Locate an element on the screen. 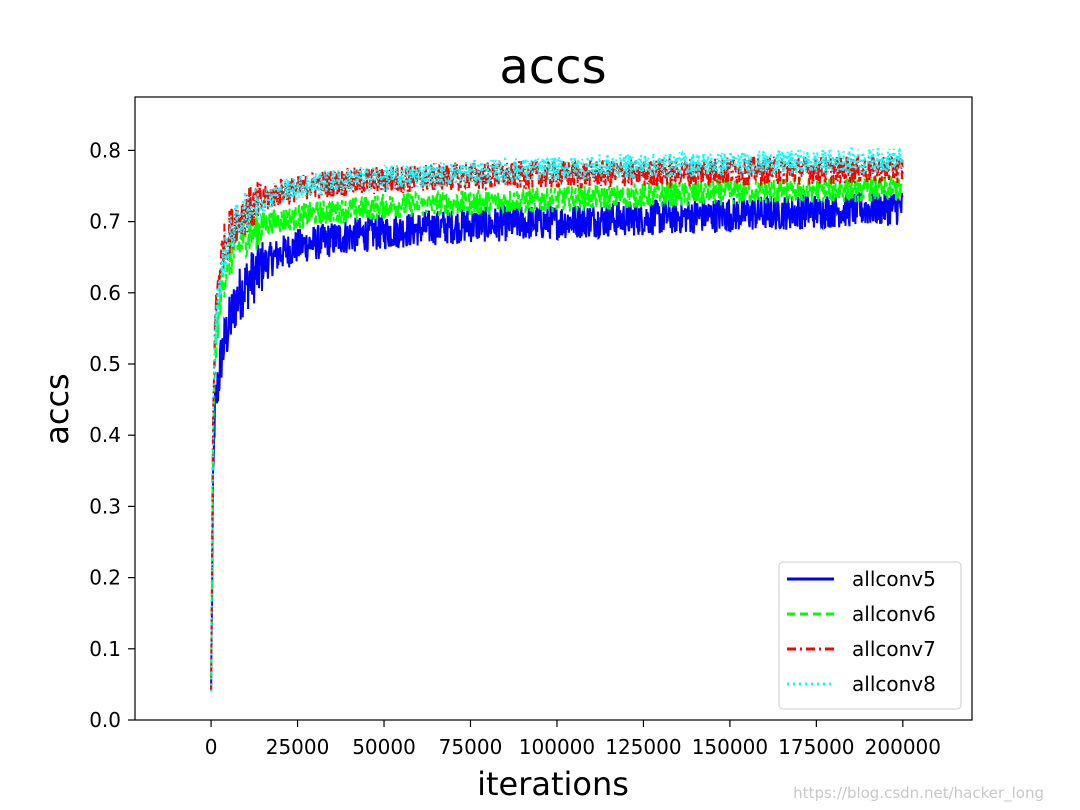 The width and height of the screenshot is (1080, 810). x-tick-label: 100000 is located at coordinates (557, 747).